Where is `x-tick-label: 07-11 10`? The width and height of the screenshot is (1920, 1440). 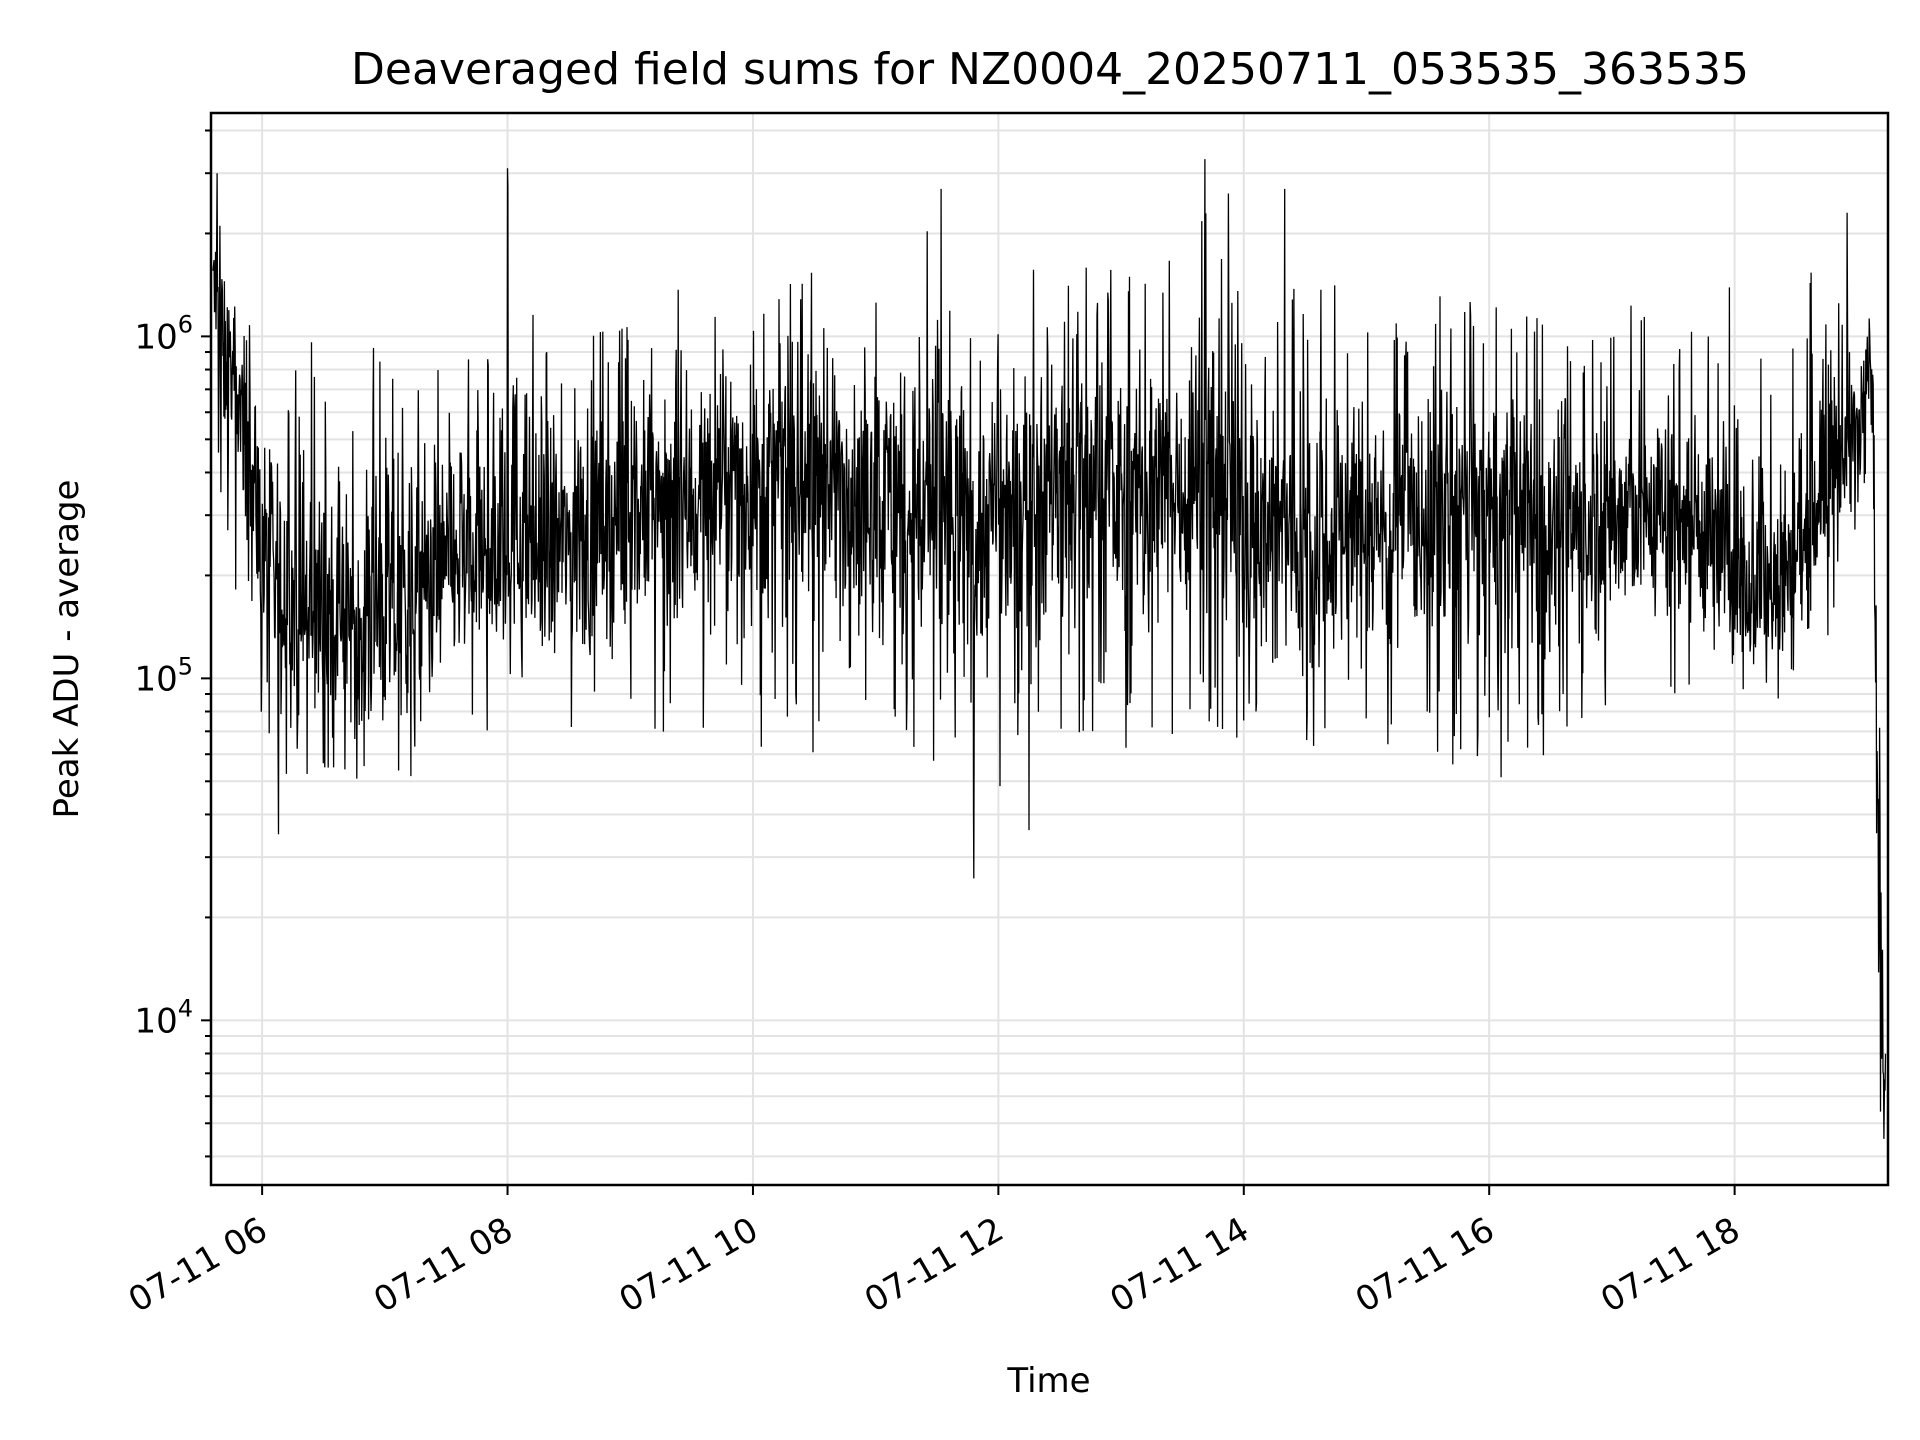
x-tick-label: 07-11 10 is located at coordinates (689, 1265).